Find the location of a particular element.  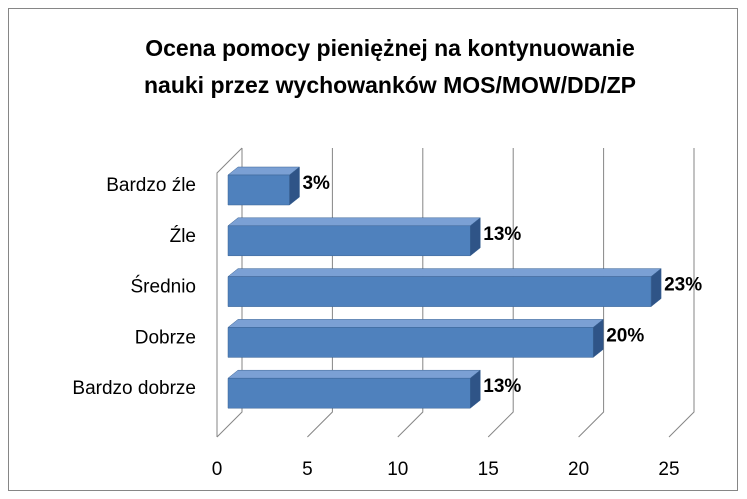

x-tick-label: 10 is located at coordinates (397, 469).